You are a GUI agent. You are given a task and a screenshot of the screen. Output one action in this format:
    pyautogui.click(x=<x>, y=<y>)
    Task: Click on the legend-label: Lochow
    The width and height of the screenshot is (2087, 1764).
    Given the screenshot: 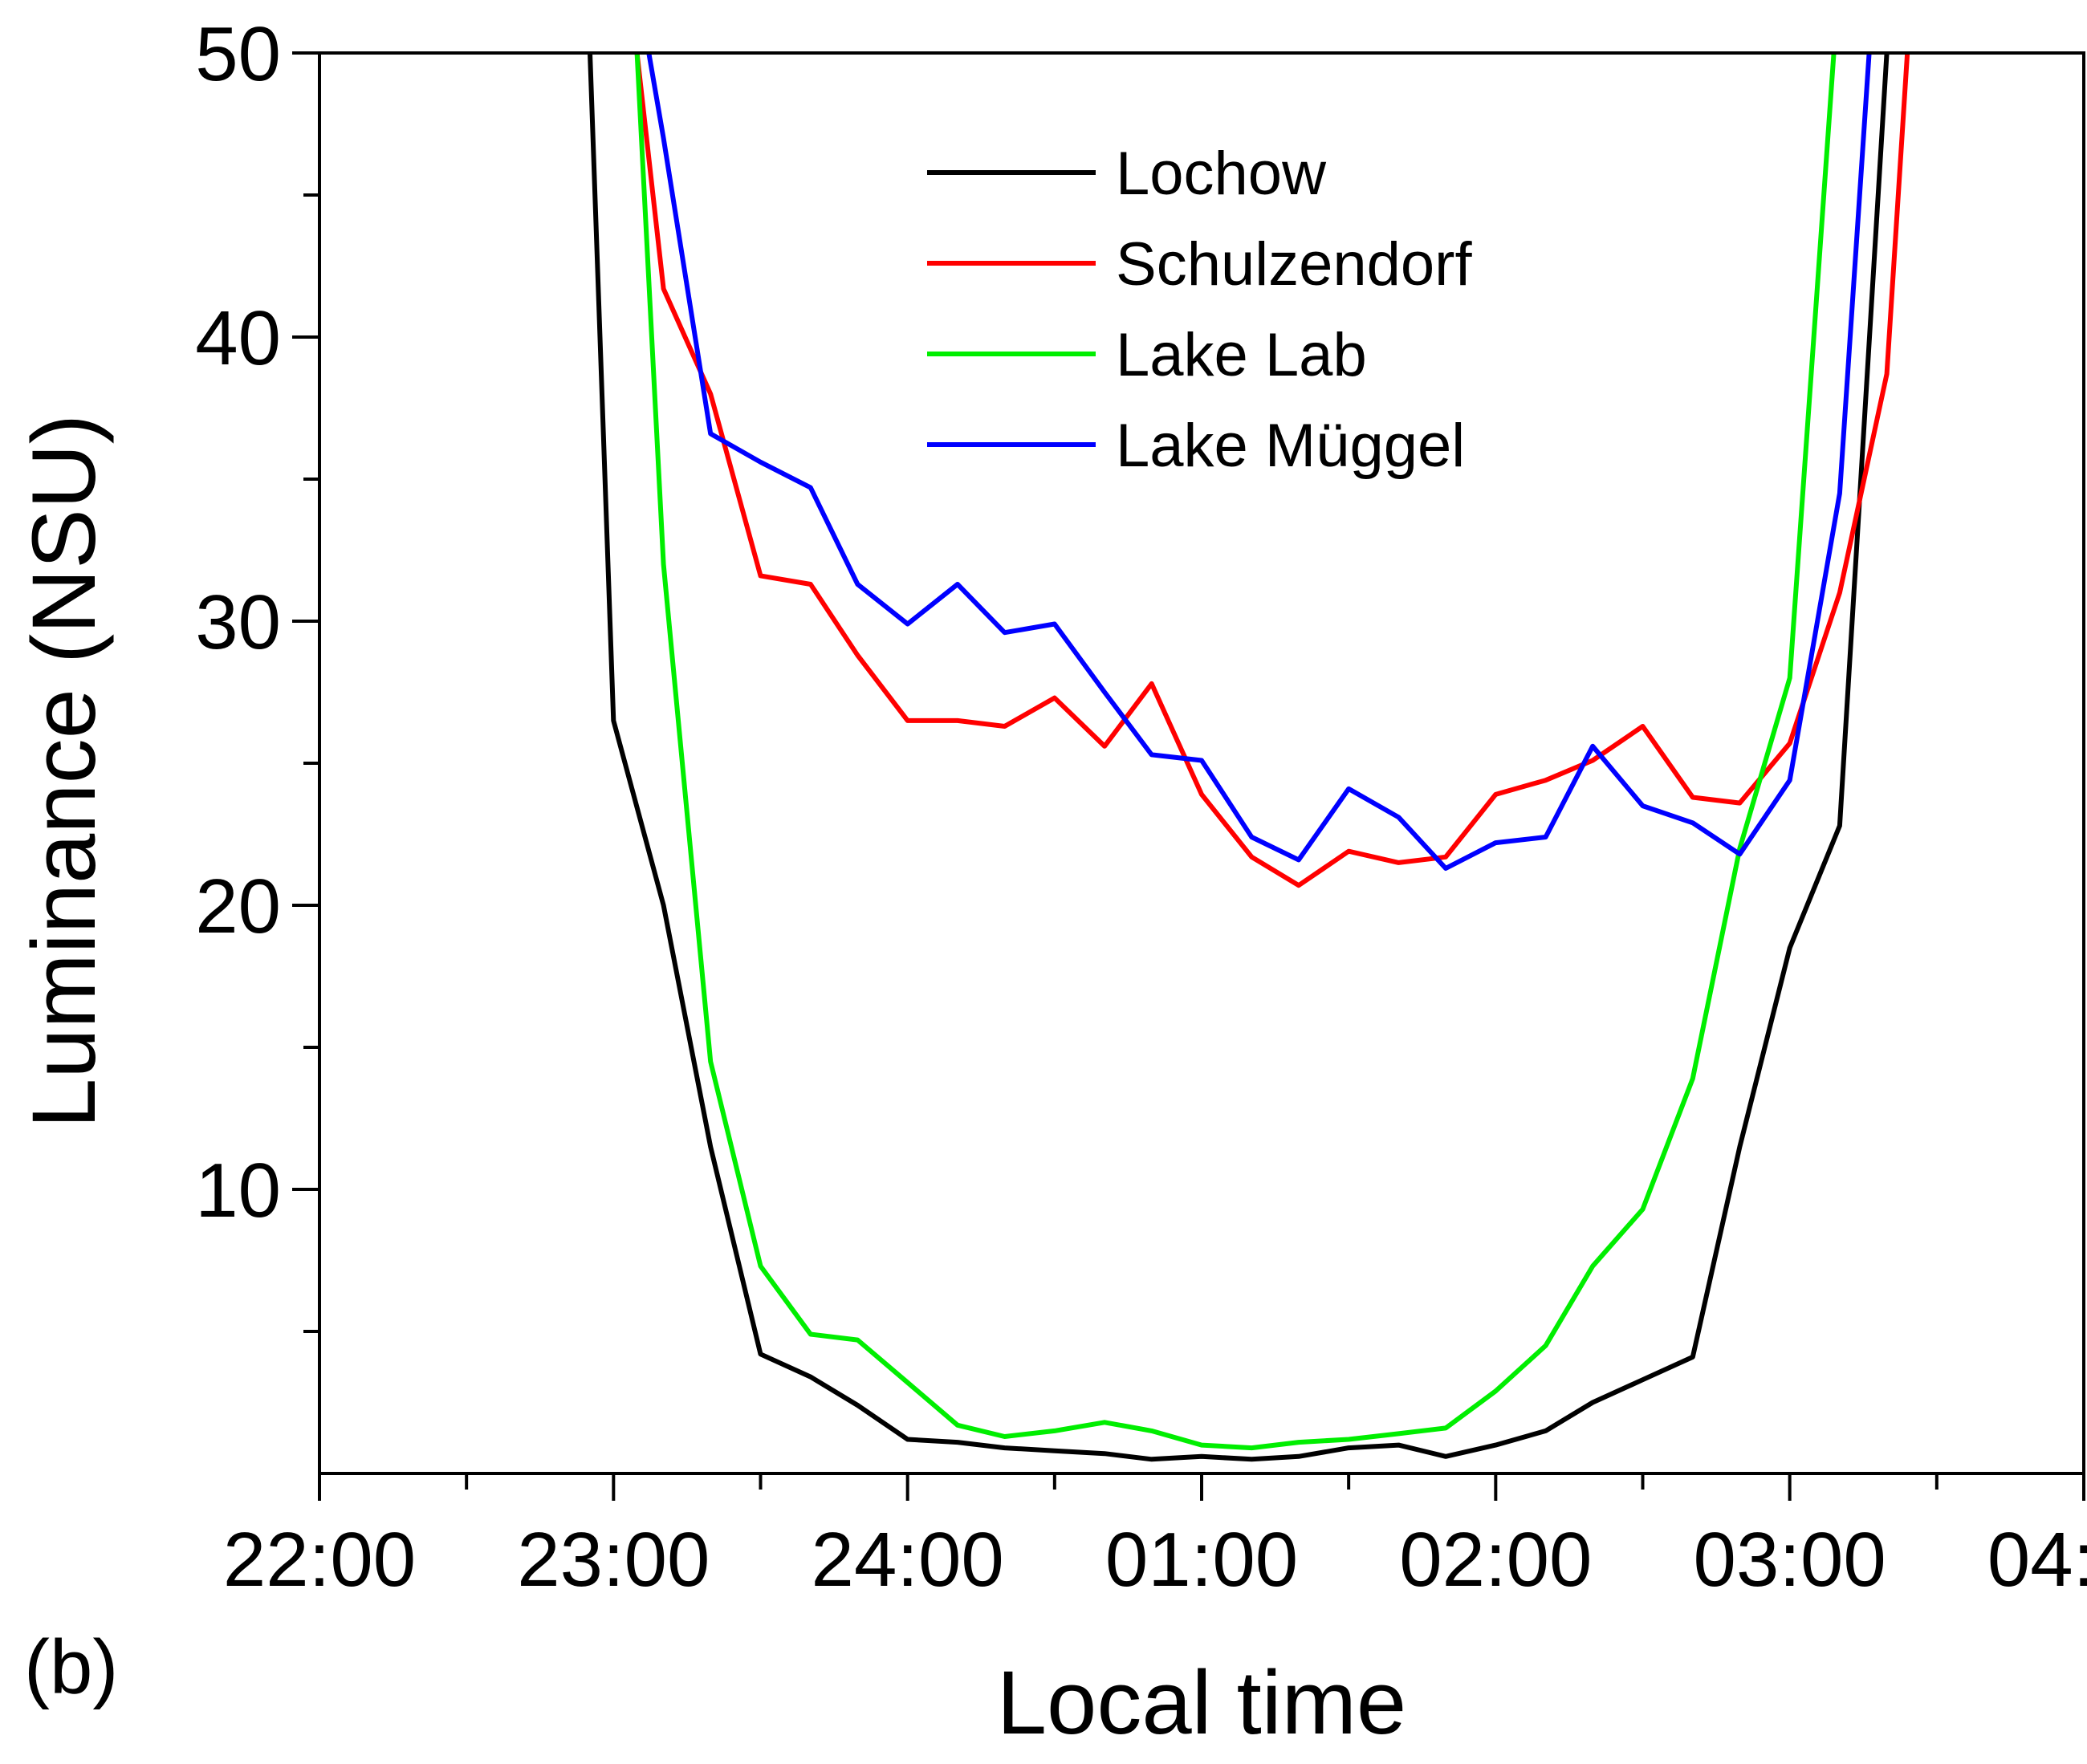 What is the action you would take?
    pyautogui.click(x=1221, y=174)
    